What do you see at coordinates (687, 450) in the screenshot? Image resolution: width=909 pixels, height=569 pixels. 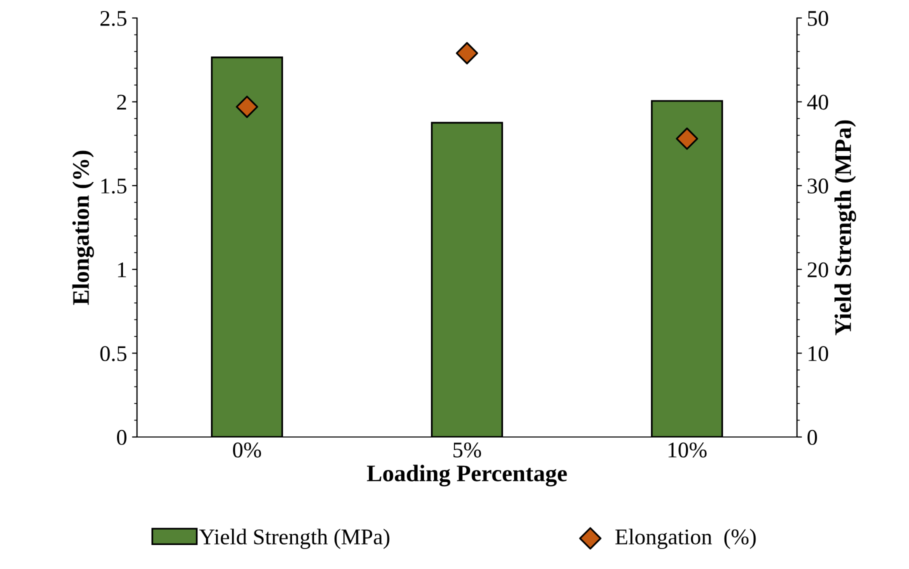 I see `x-tick-label: 10%` at bounding box center [687, 450].